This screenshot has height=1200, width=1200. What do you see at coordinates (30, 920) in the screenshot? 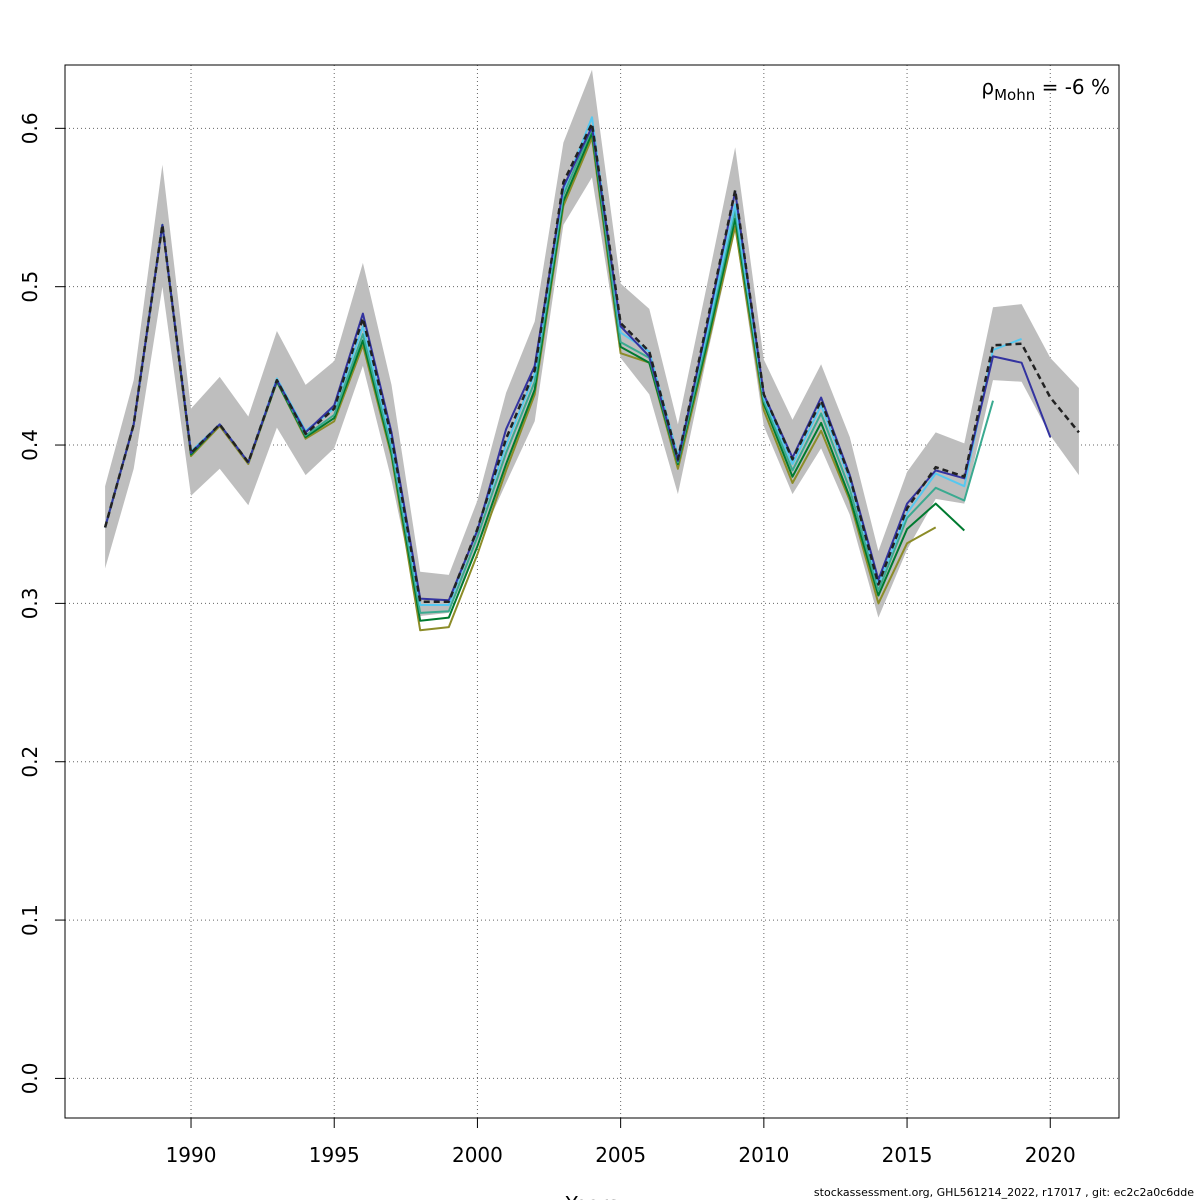
I see `y-tick-label: 0.1` at bounding box center [30, 920].